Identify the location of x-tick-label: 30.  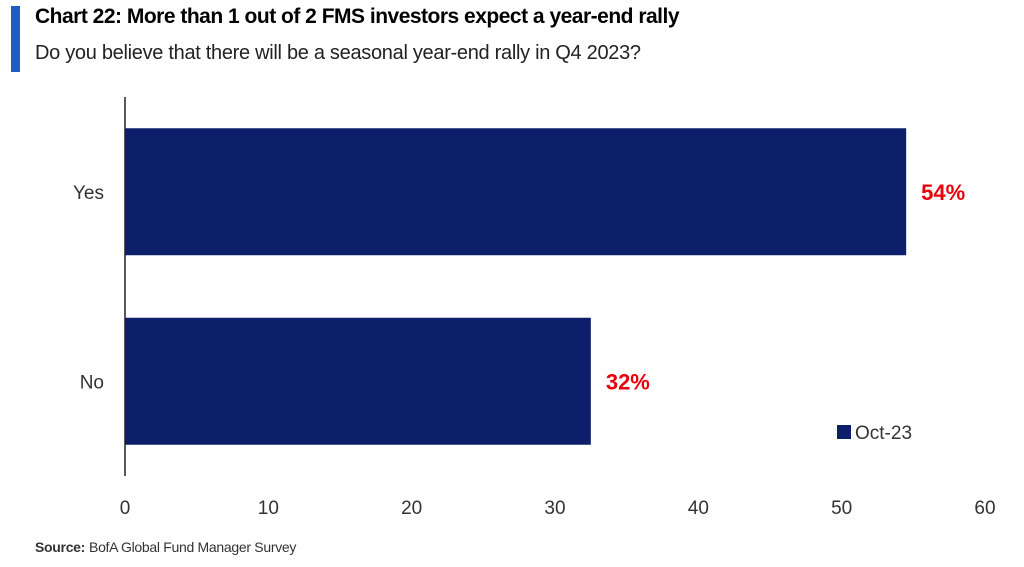
(554, 508).